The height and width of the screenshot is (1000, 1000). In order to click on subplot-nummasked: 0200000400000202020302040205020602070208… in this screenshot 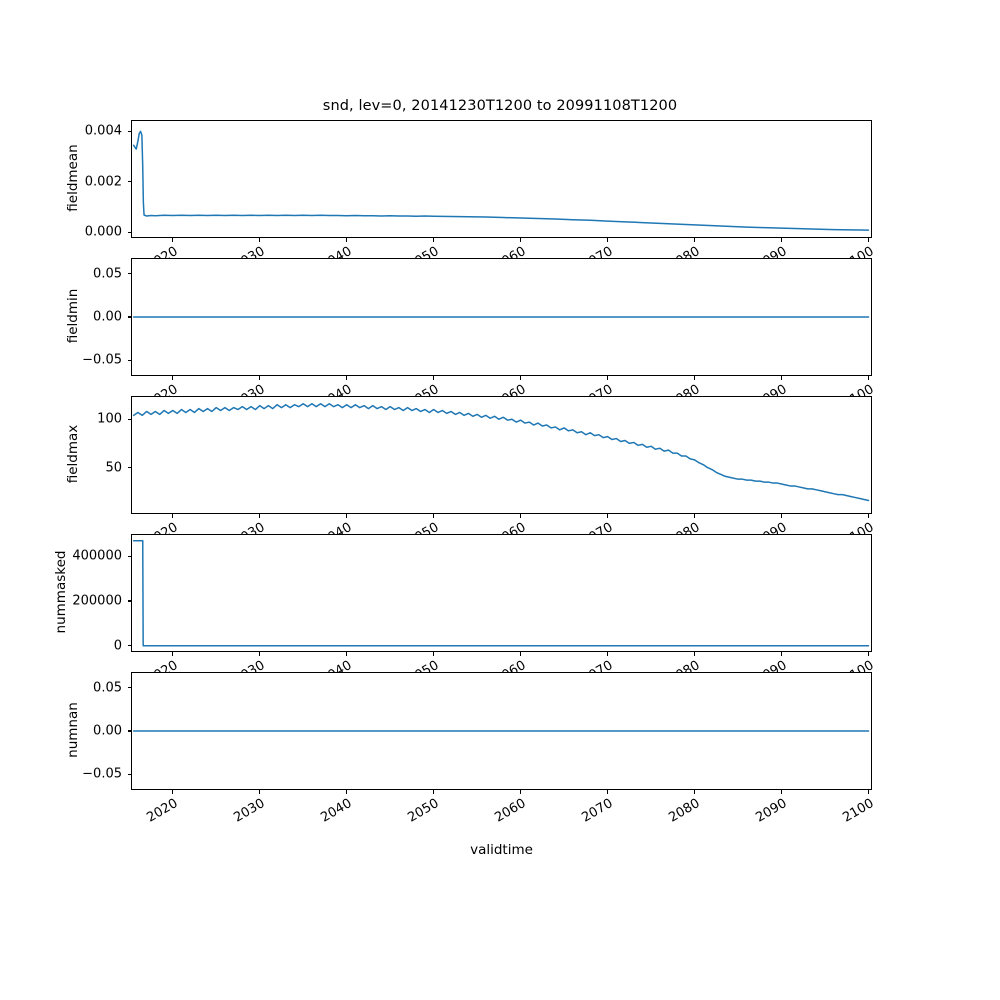, I will do `click(464, 611)`.